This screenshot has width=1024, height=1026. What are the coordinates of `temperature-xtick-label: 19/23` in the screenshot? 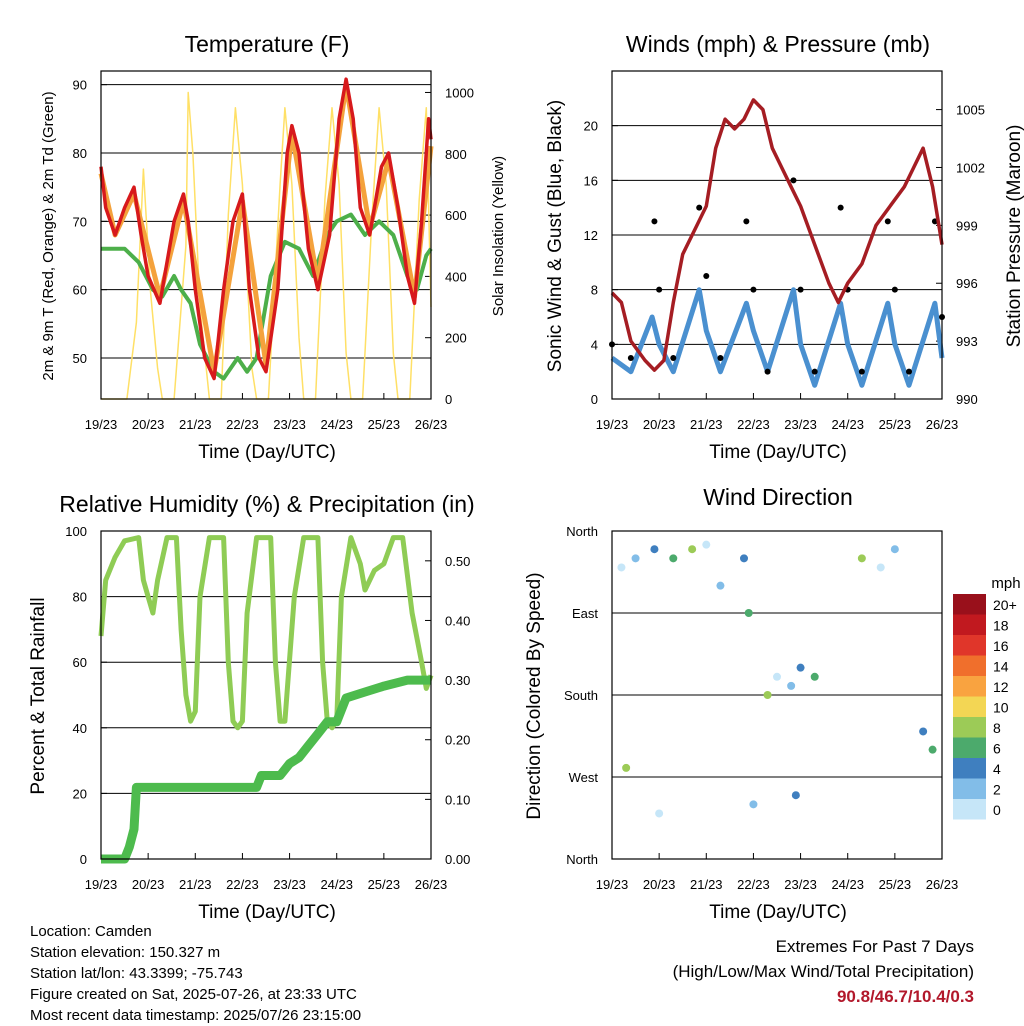 It's located at (101, 424).